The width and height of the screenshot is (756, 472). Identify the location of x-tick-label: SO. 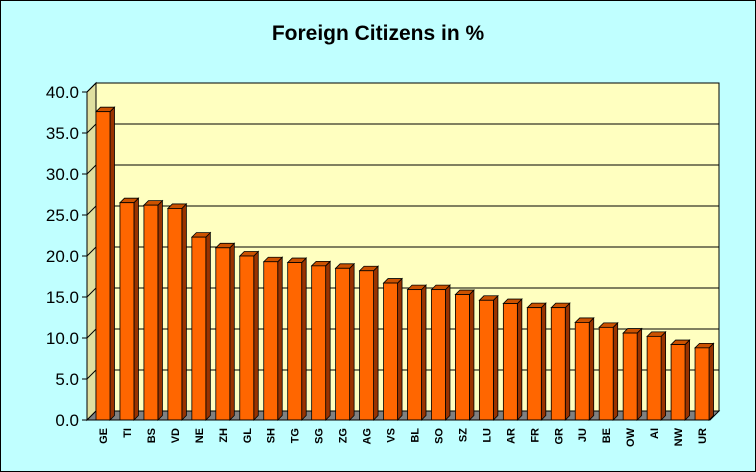
(439, 436).